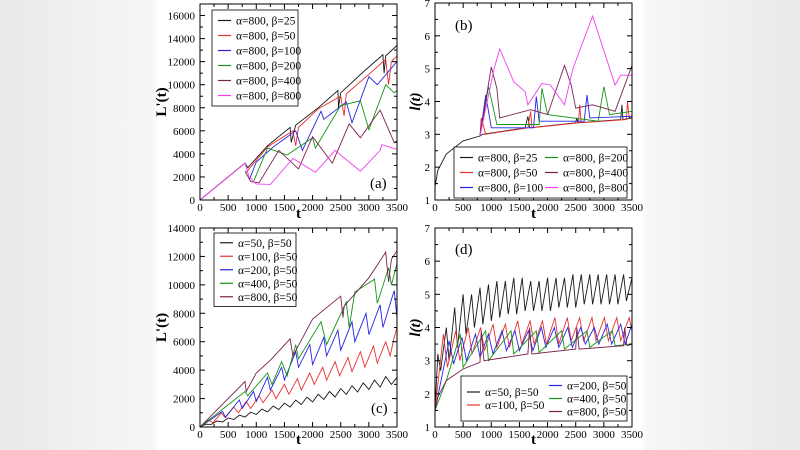 This screenshot has width=800, height=450. What do you see at coordinates (182, 86) in the screenshot?
I see `y-tick-label: 10000` at bounding box center [182, 86].